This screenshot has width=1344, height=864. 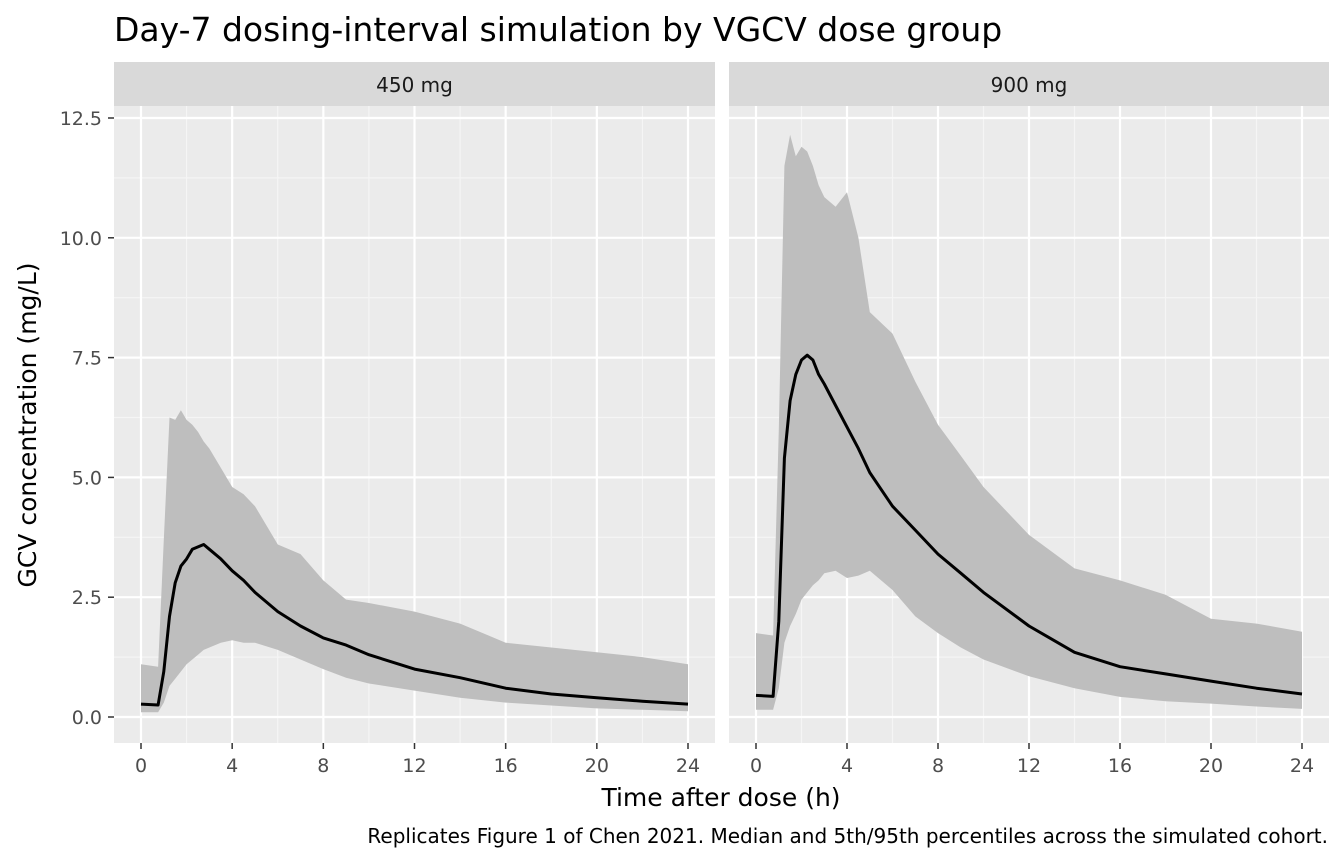 What do you see at coordinates (87, 418) in the screenshot?
I see `y-axis: 0.0 2.5 5.0 7.5 10.0 12.5` at bounding box center [87, 418].